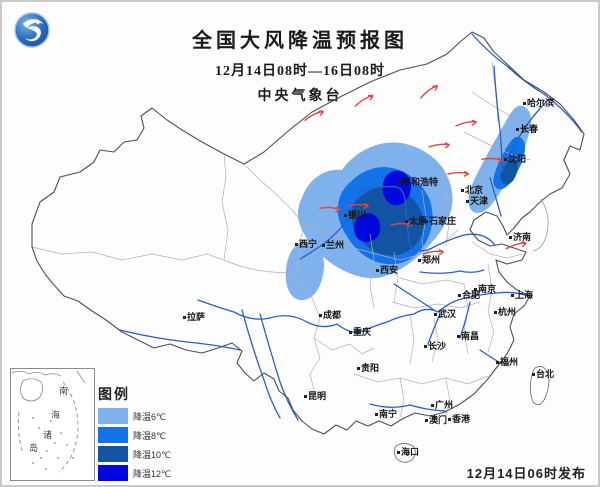  Describe the element at coordinates (300, 41) in the screenshot. I see `map-title: 全国大风降温预报图` at that location.